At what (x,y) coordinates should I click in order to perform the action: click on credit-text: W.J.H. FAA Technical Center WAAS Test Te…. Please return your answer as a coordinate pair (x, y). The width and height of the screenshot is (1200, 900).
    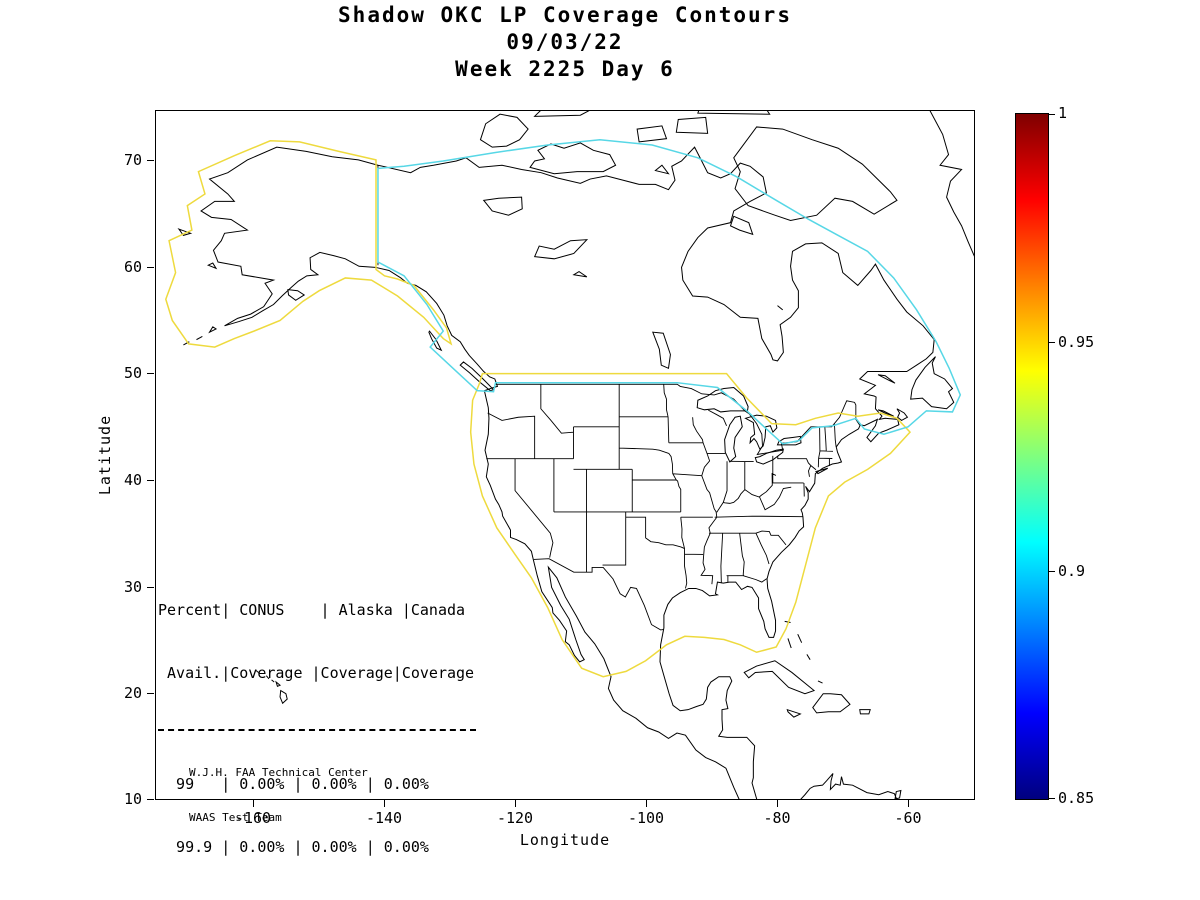
    Looking at the image, I should click on (278, 795).